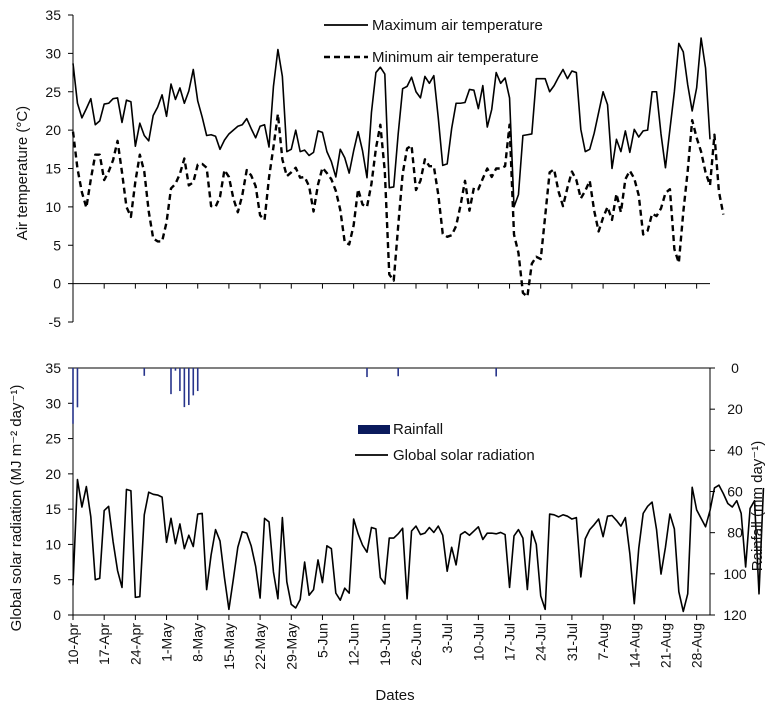  Describe the element at coordinates (291, 646) in the screenshot. I see `bottom-x-tick-label: 29-May` at that location.